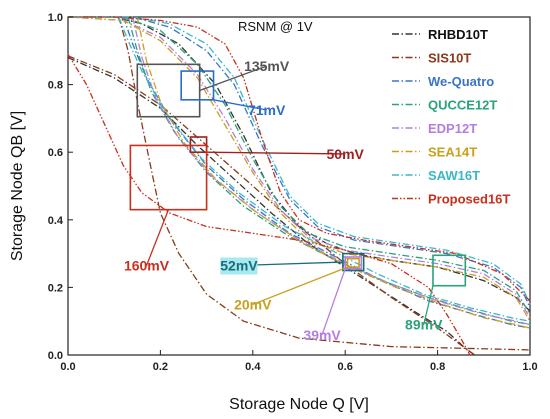 This screenshot has height=419, width=550. Describe the element at coordinates (454, 175) in the screenshot. I see `legend-item-saw16t: SAW16T` at that location.